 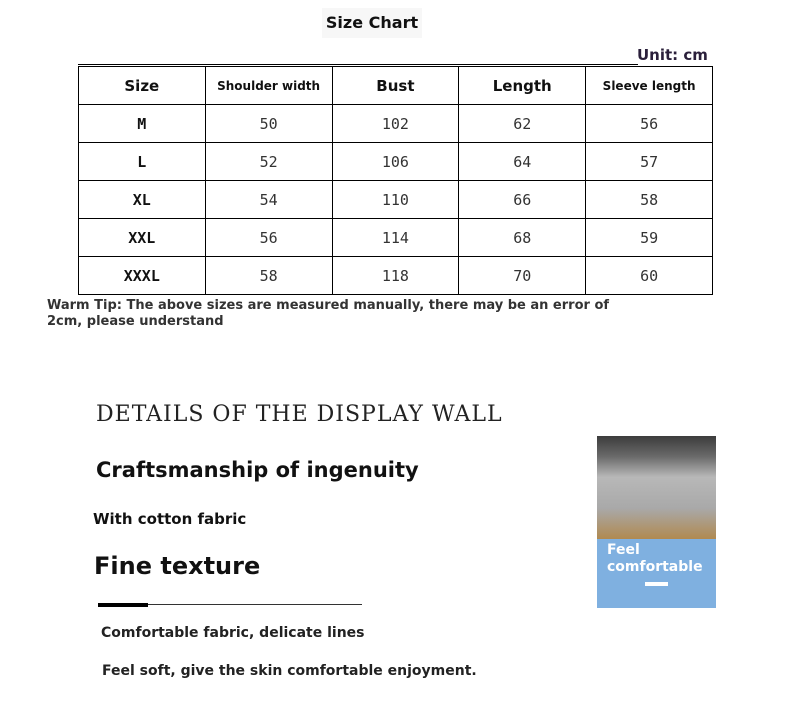 I want to click on table-cell: 110, so click(x=395, y=199).